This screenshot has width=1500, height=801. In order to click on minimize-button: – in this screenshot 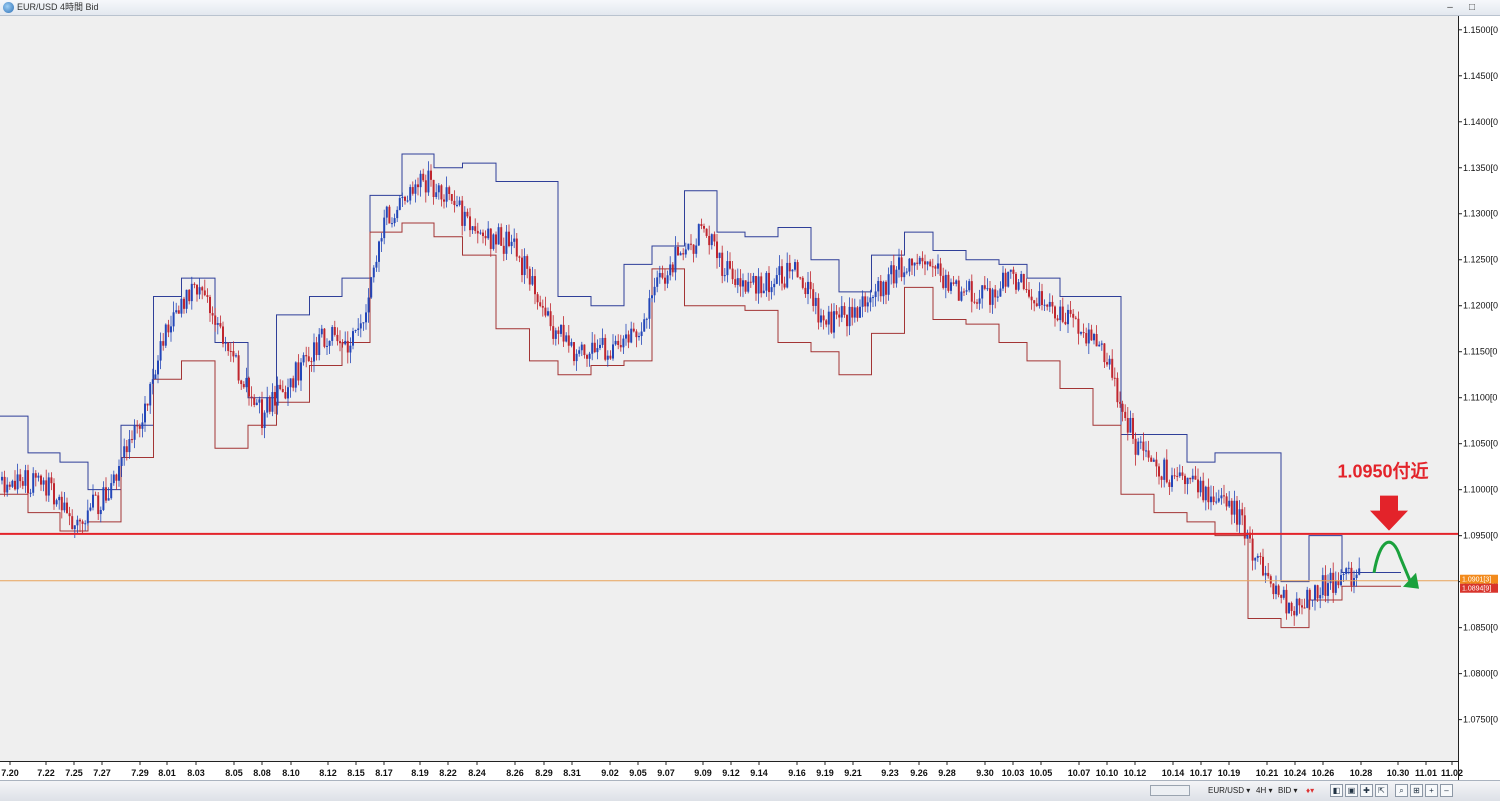, I will do `click(1450, 7)`.